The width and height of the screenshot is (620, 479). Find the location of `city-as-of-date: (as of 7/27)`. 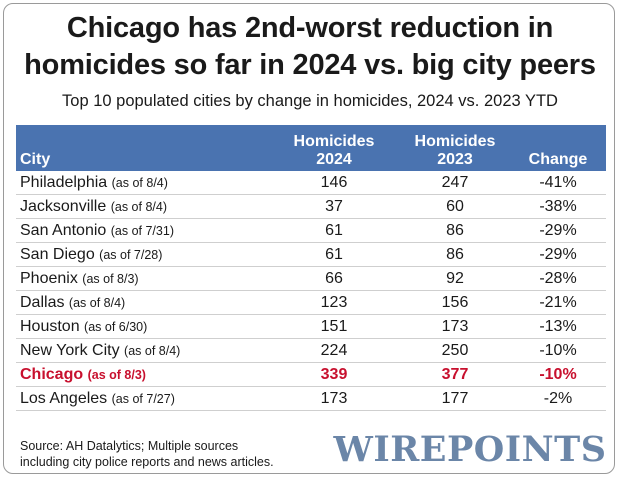

city-as-of-date: (as of 7/27) is located at coordinates (143, 398).